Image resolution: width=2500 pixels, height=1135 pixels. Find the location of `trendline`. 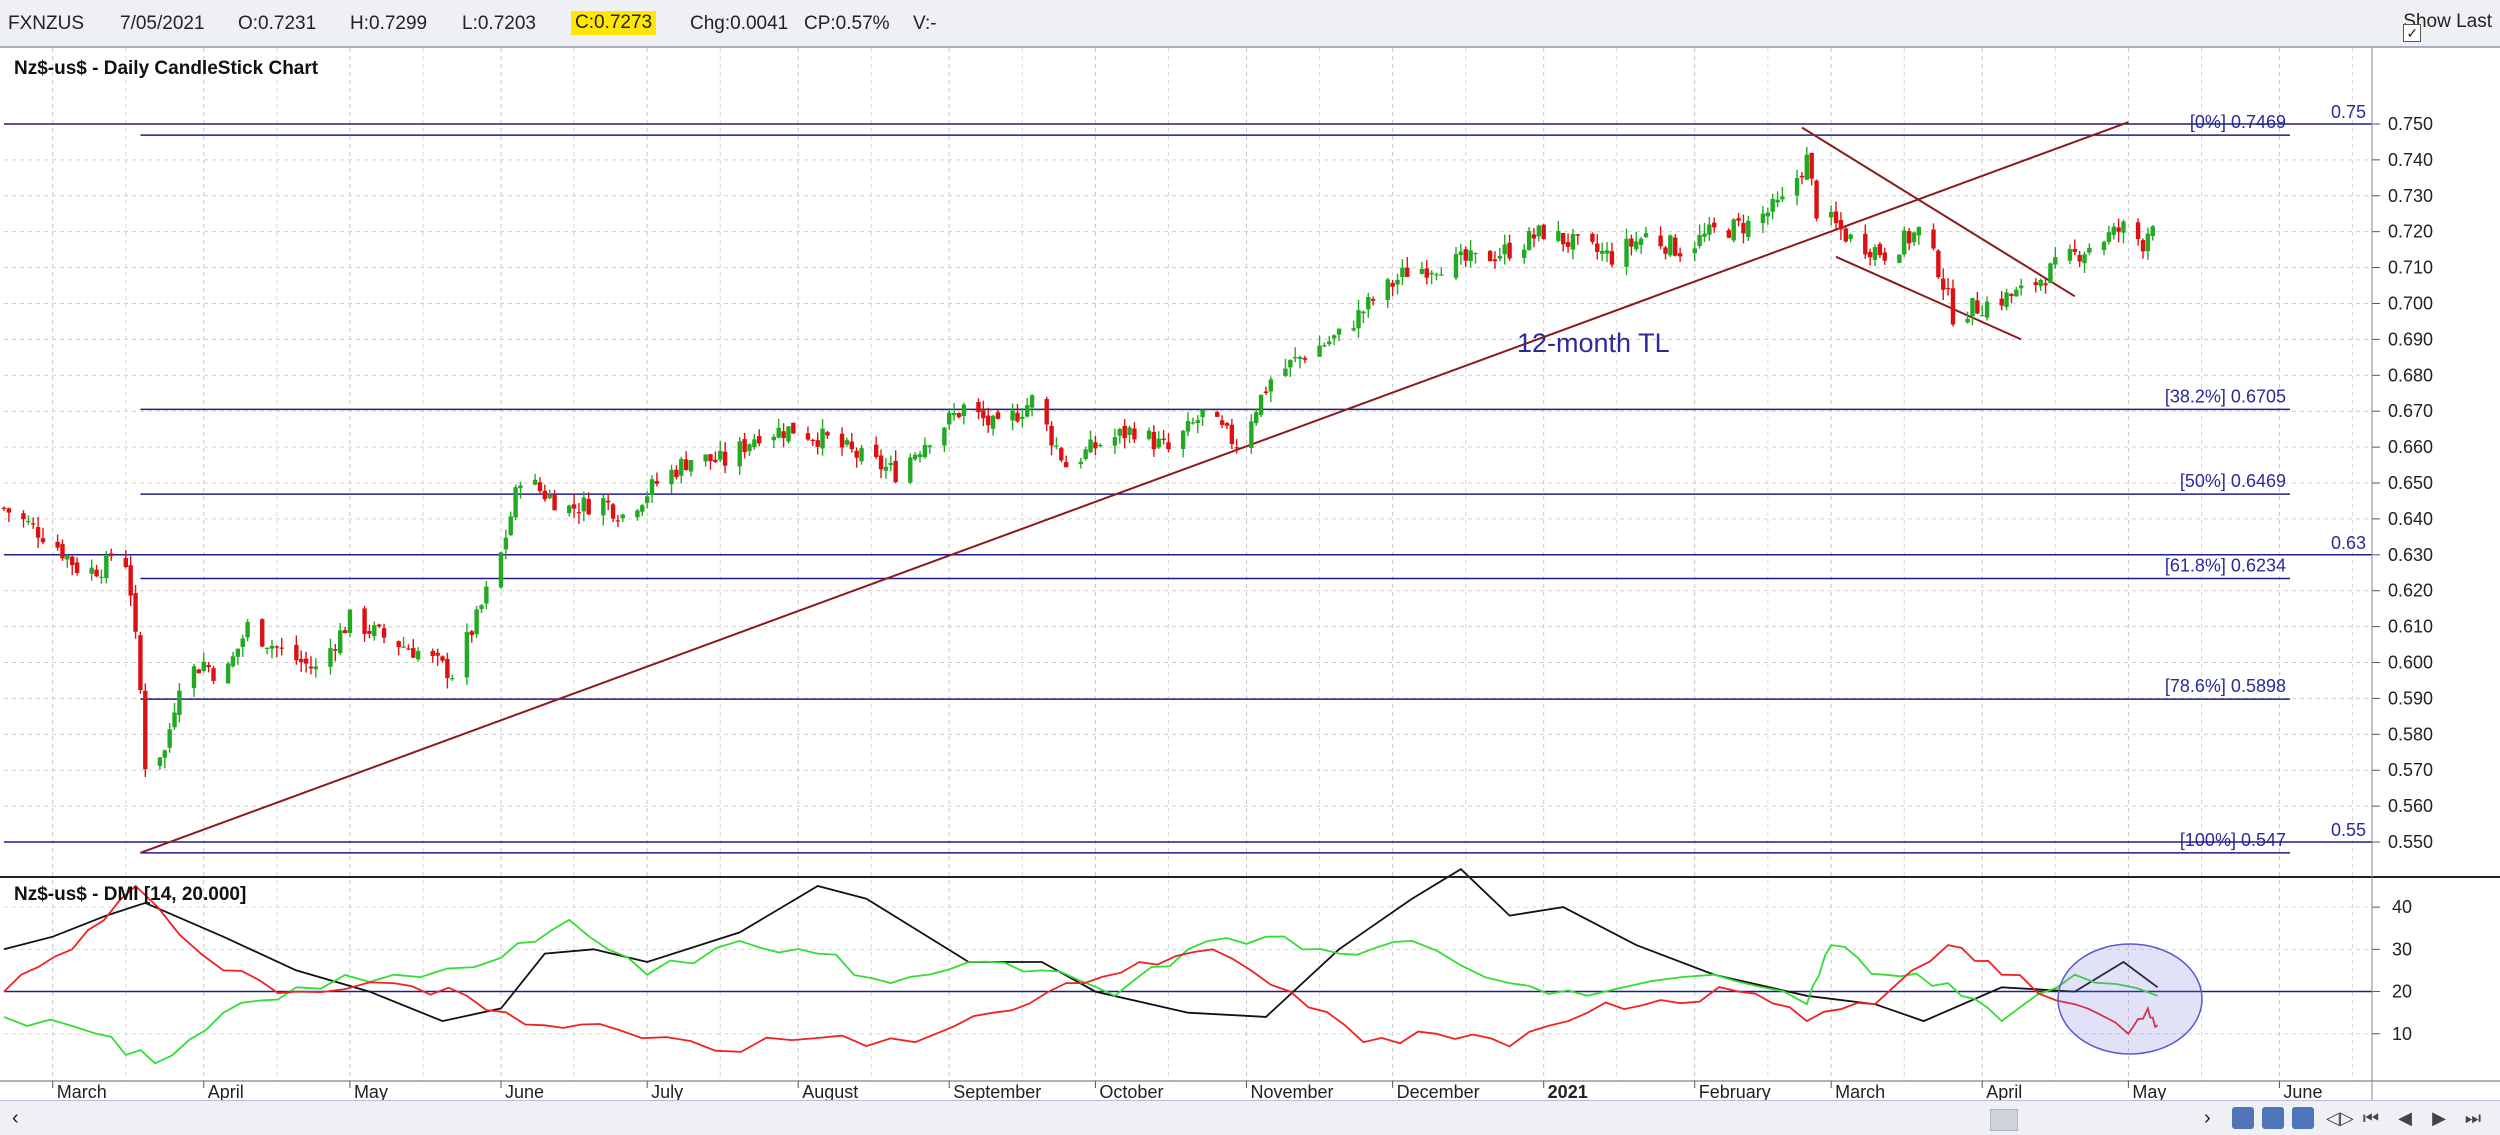

trendline is located at coordinates (1938, 212).